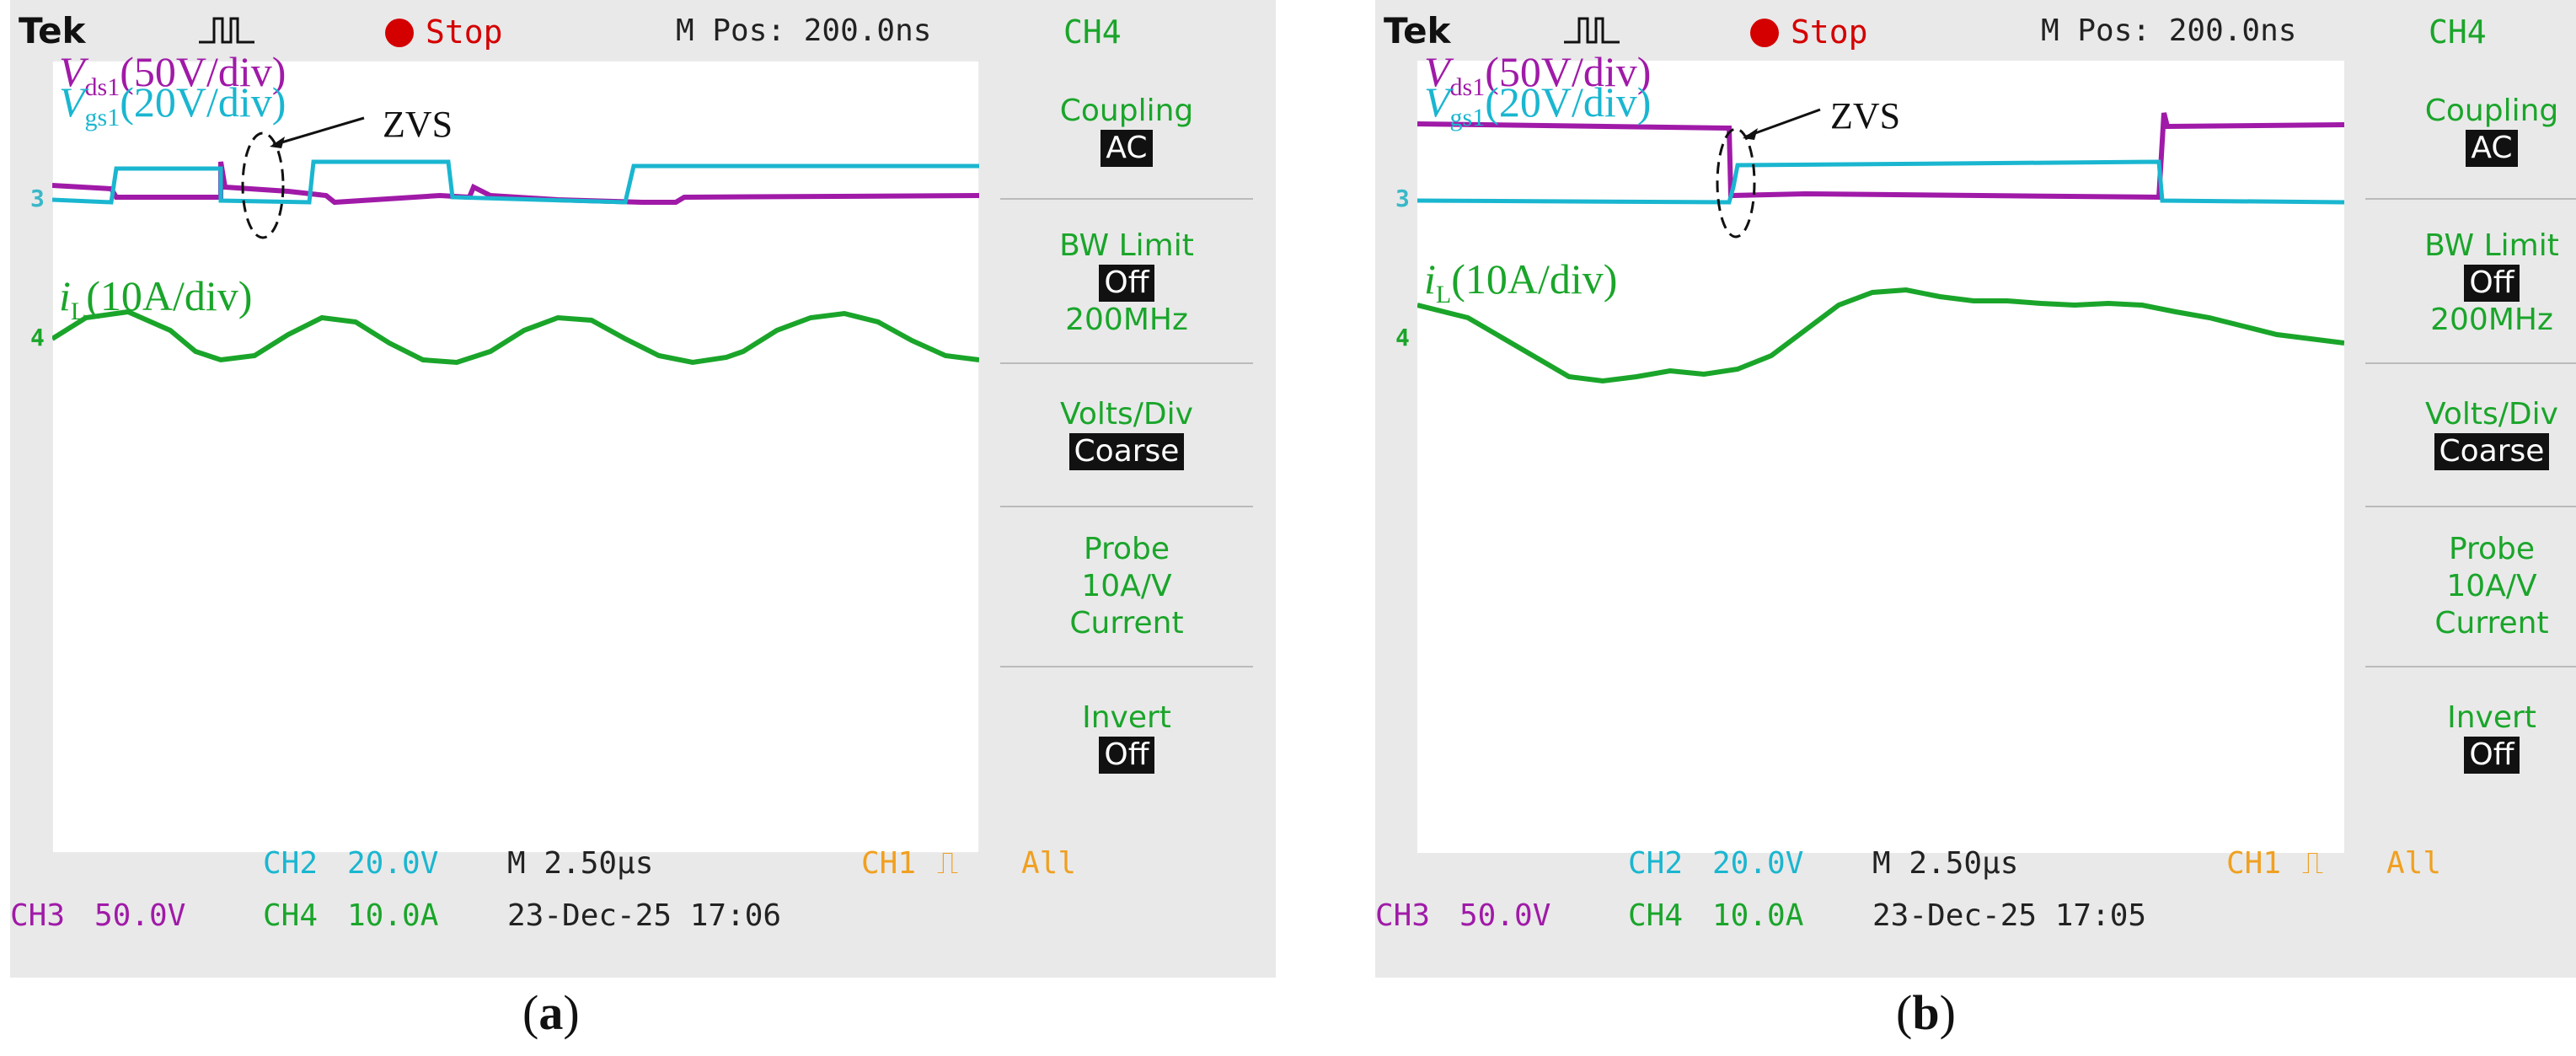  What do you see at coordinates (2010, 915) in the screenshot?
I see `date-time: 23-Dec-25 17:05` at bounding box center [2010, 915].